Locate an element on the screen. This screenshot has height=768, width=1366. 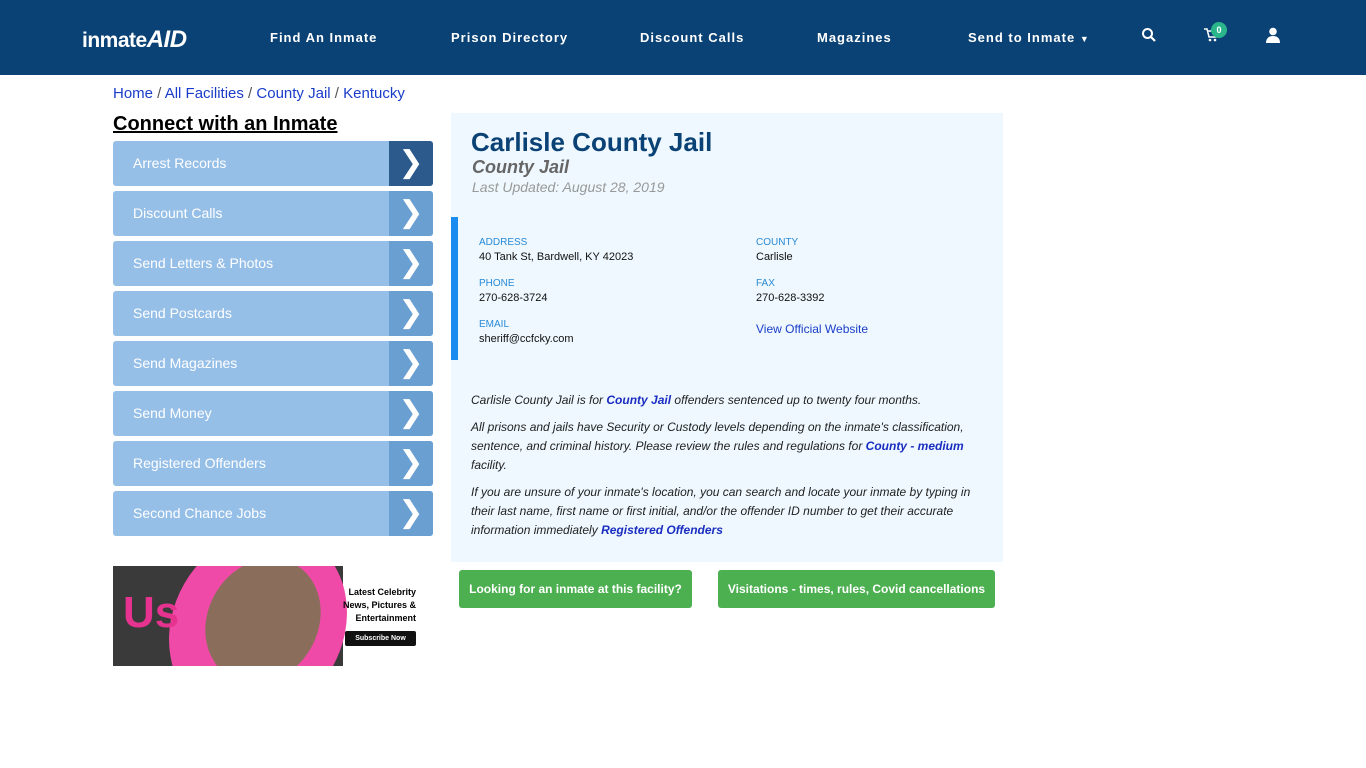
nav-discount-calls: Discount Calls is located at coordinates (692, 37).